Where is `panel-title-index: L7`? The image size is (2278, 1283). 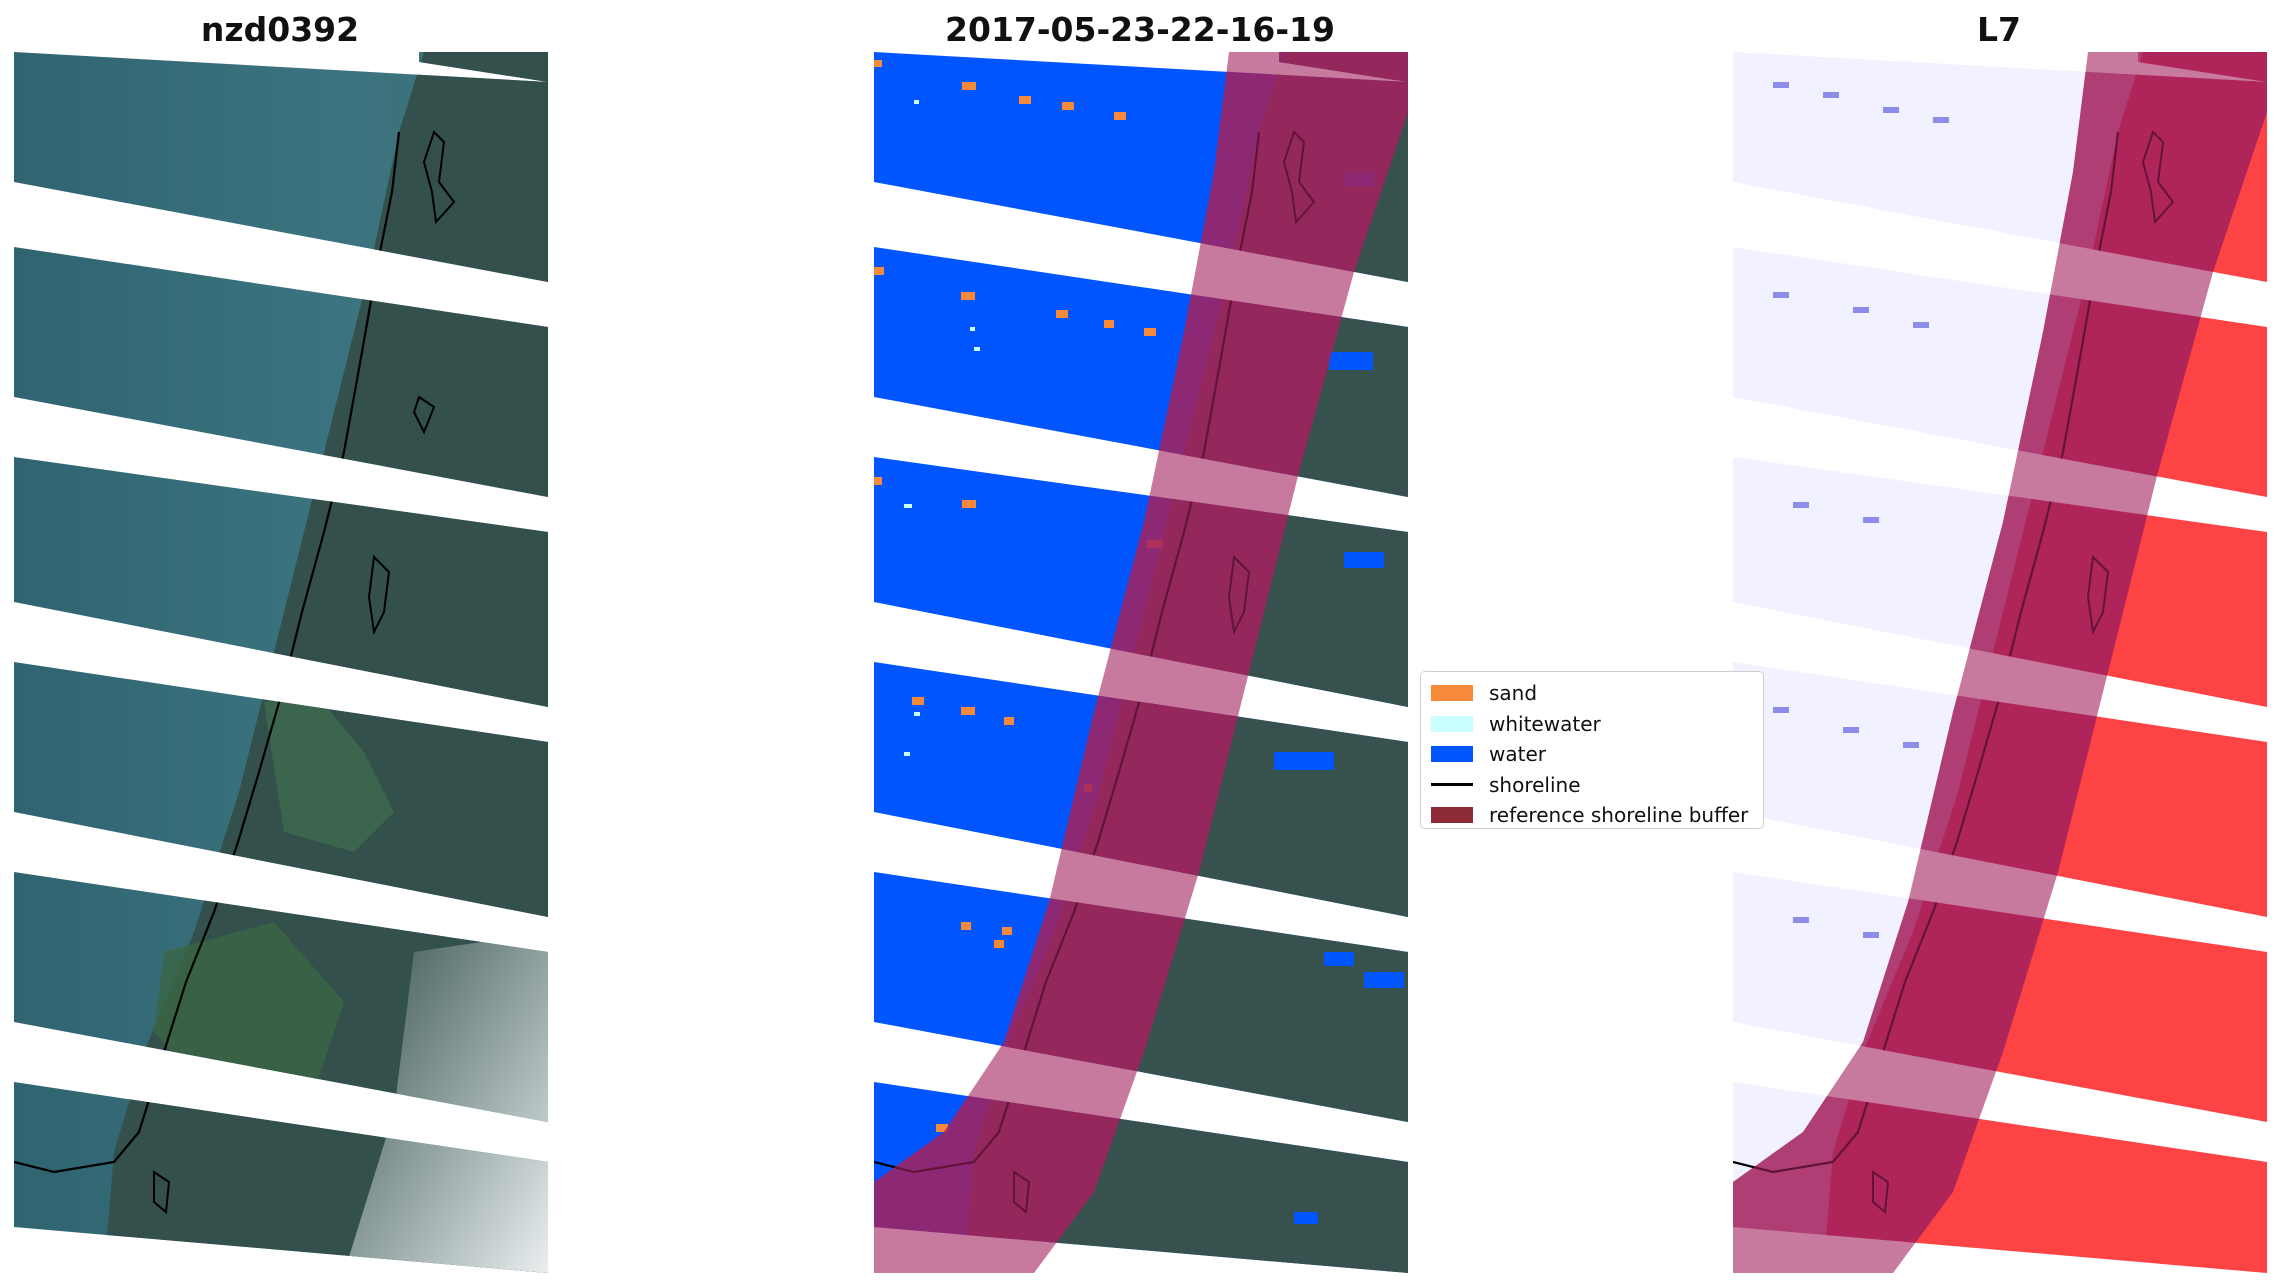
panel-title-index: L7 is located at coordinates (1999, 29).